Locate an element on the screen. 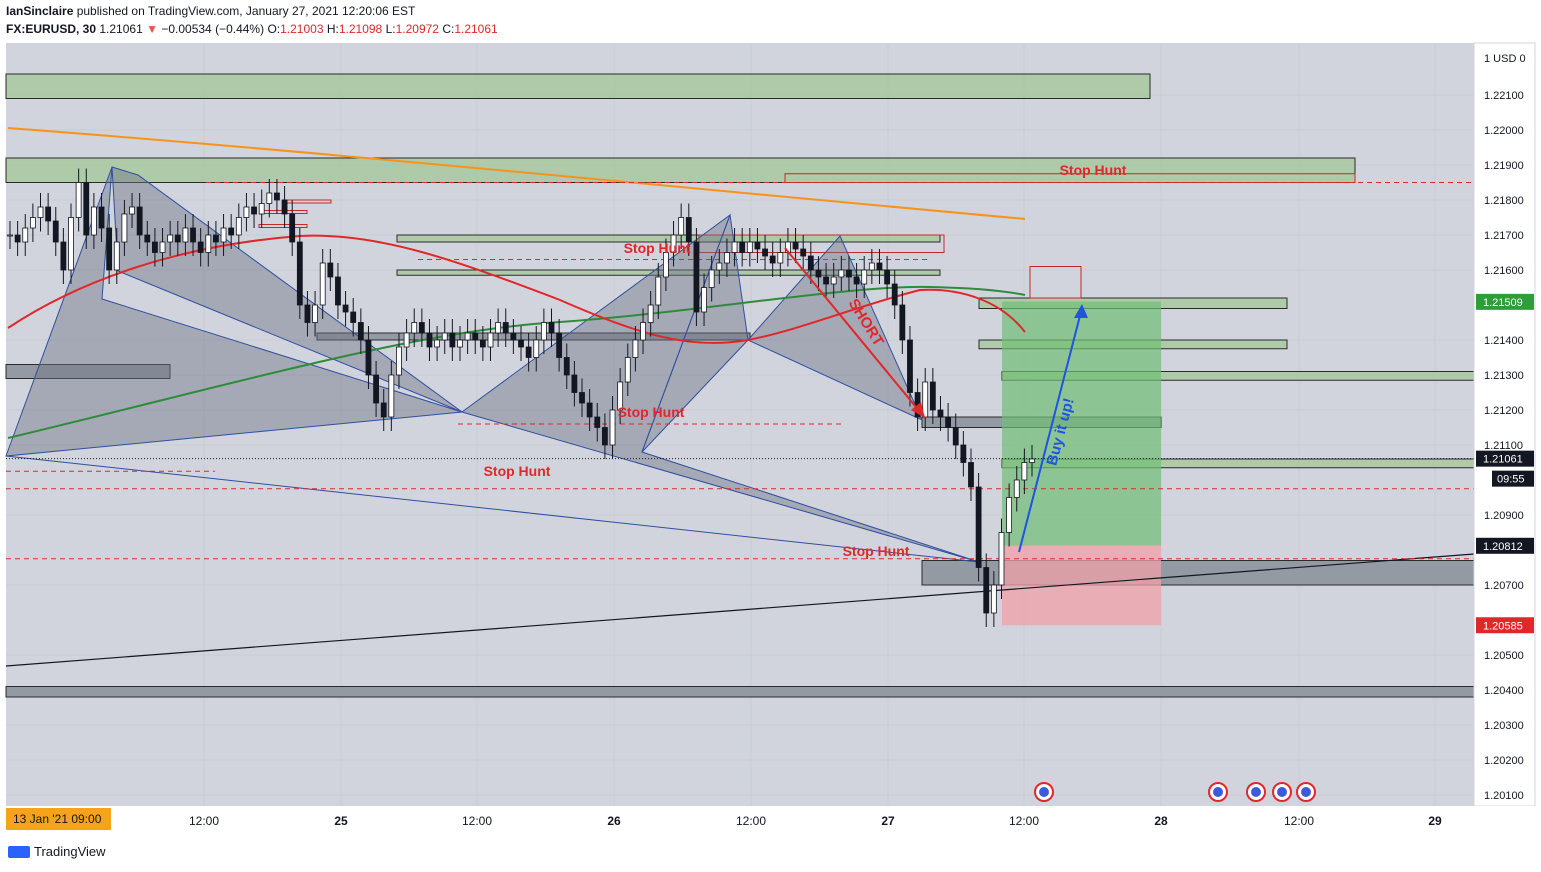 The image size is (1541, 872). time-axis is located at coordinates (740, 821).